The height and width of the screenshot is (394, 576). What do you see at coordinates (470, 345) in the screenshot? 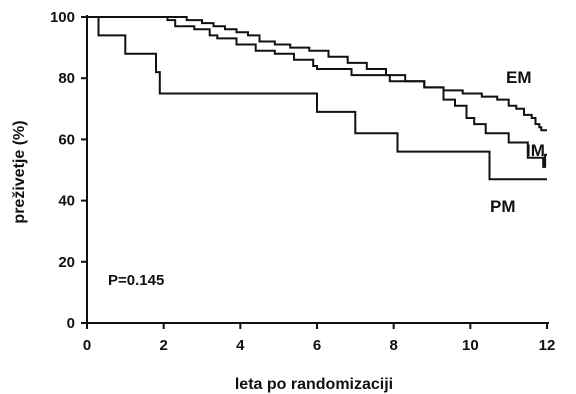
I see `x-tick-label: 10` at bounding box center [470, 345].